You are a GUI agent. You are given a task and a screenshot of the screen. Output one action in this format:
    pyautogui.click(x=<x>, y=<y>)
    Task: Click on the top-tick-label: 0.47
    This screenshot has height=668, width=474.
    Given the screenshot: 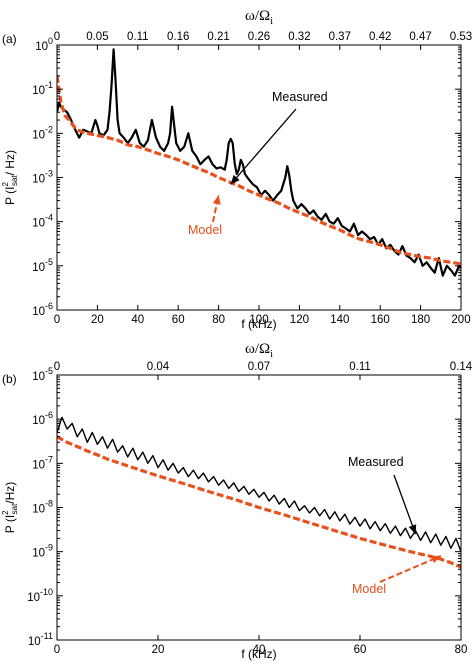 What is the action you would take?
    pyautogui.click(x=420, y=37)
    